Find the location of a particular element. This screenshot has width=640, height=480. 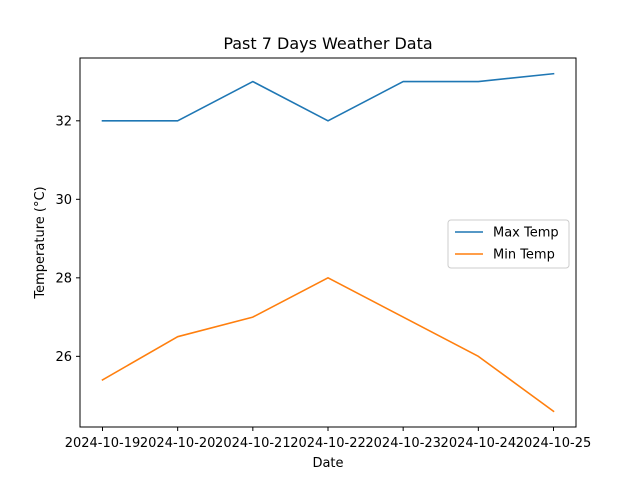

legend: Max Temp Min Temp is located at coordinates (508, 244).